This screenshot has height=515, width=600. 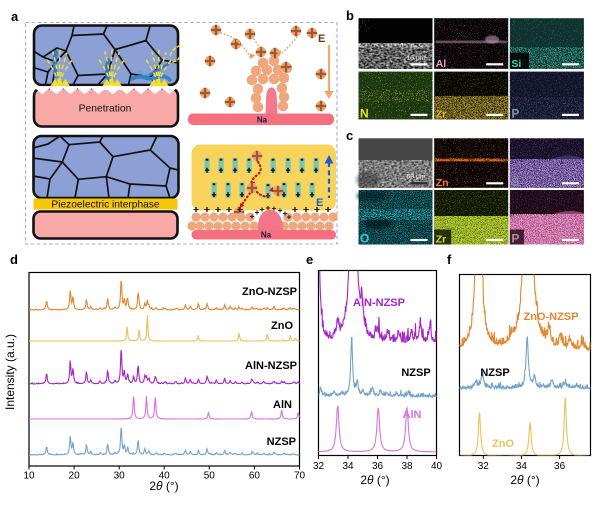 I want to click on svg-text: Intensity (a.u.), so click(x=10, y=372).